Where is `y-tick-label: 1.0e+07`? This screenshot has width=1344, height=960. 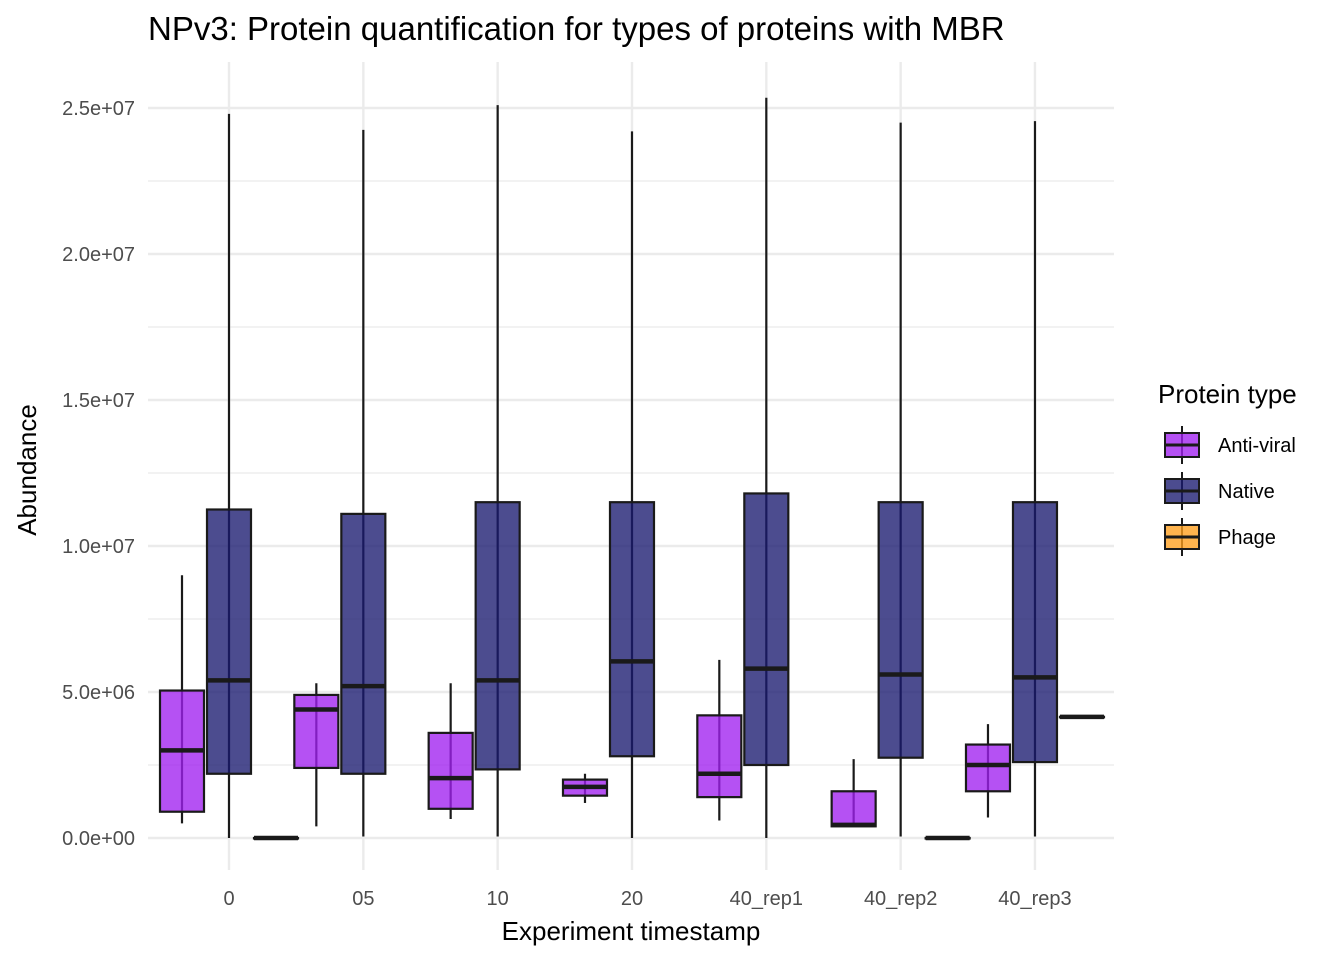 y-tick-label: 1.0e+07 is located at coordinates (98, 547).